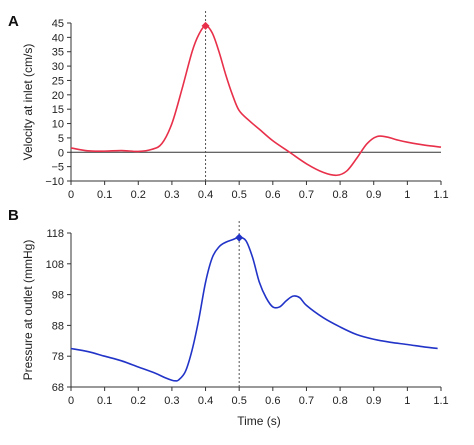  I want to click on y-tick-label: 108, so click(55, 265).